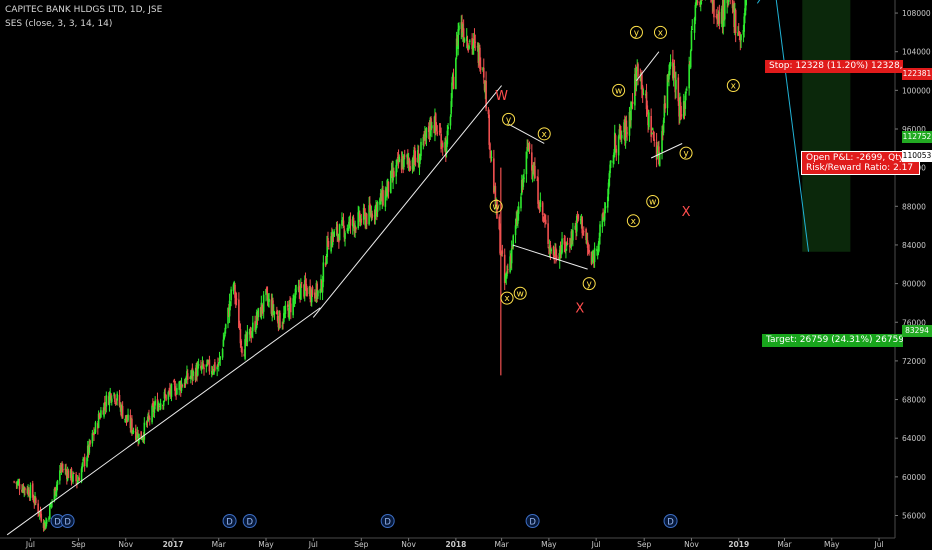  I want to click on pnl-line: Open P&L: -2699, Qty: 0, so click(861, 158).